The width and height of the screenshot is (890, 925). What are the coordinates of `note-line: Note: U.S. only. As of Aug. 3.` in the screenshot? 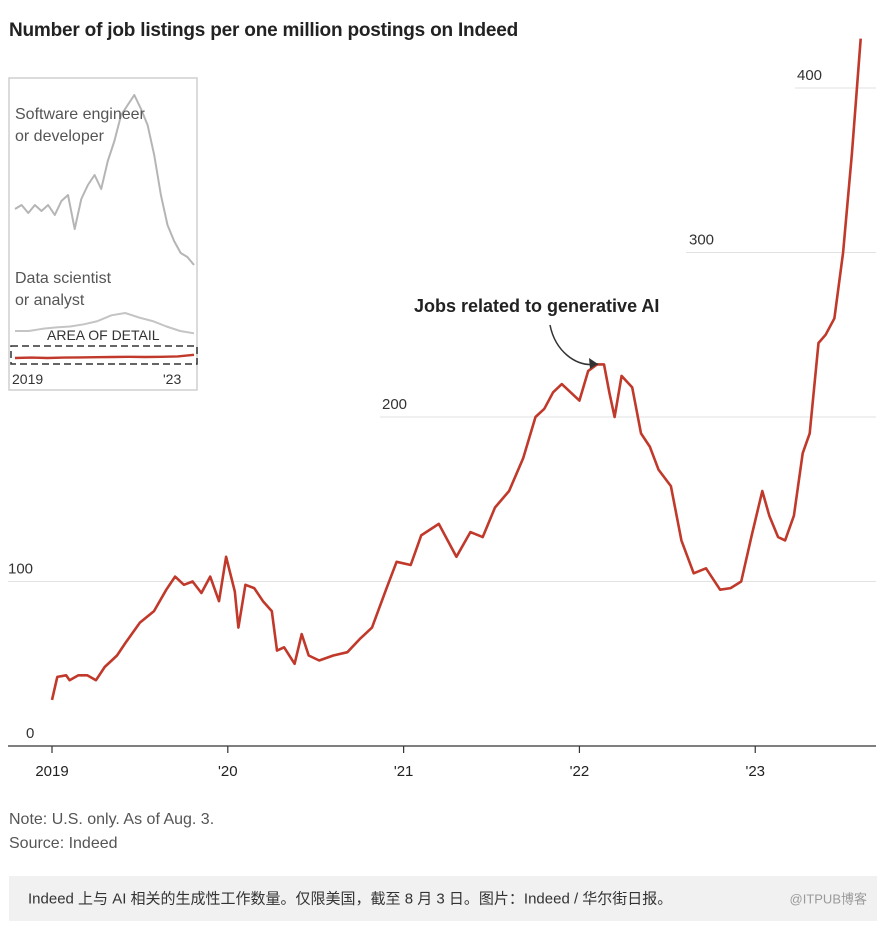 It's located at (112, 819).